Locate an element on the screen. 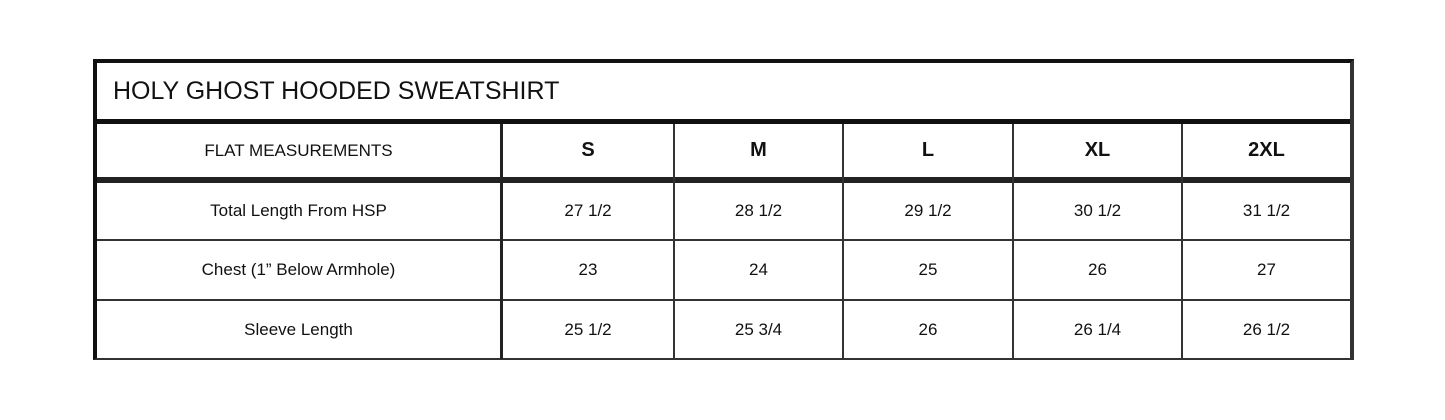 Image resolution: width=1445 pixels, height=420 pixels. measurement-cell: 29 1/2 is located at coordinates (928, 210).